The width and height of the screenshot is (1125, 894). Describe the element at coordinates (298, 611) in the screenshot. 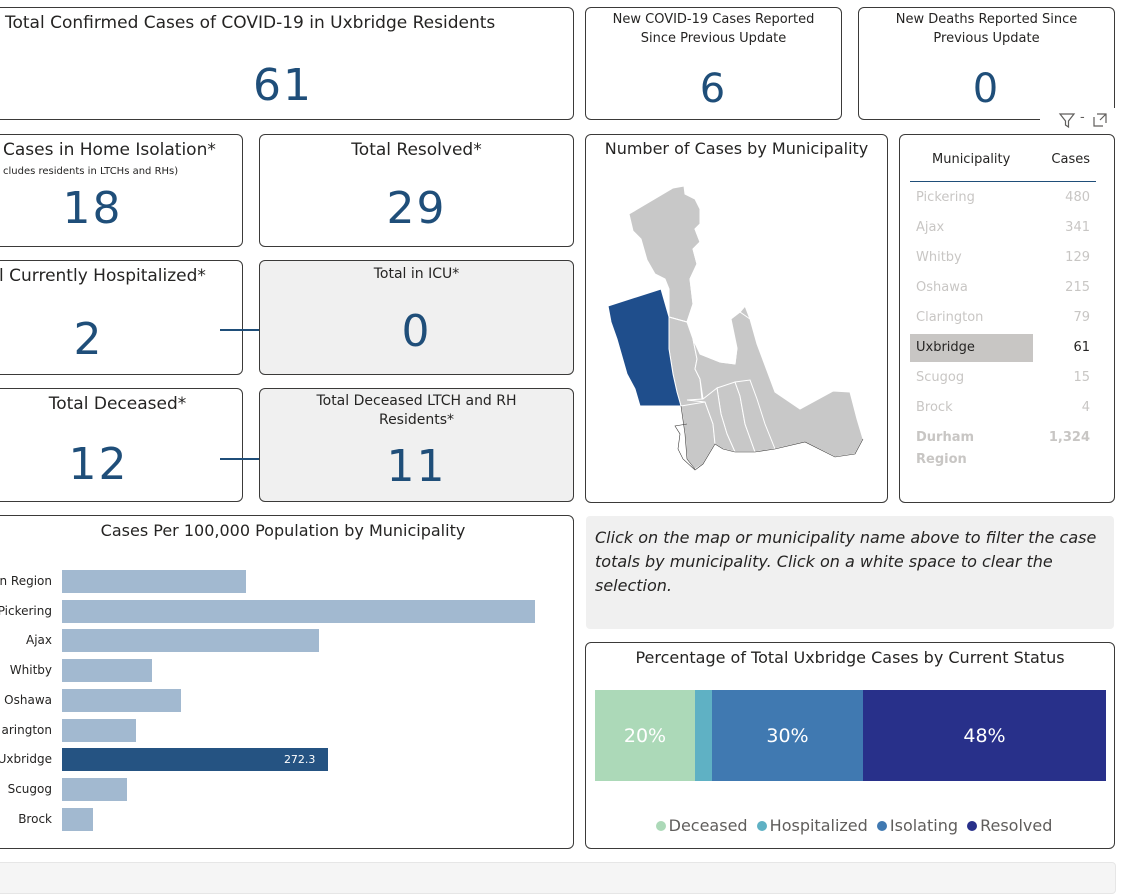

I see `bar-pickering` at that location.